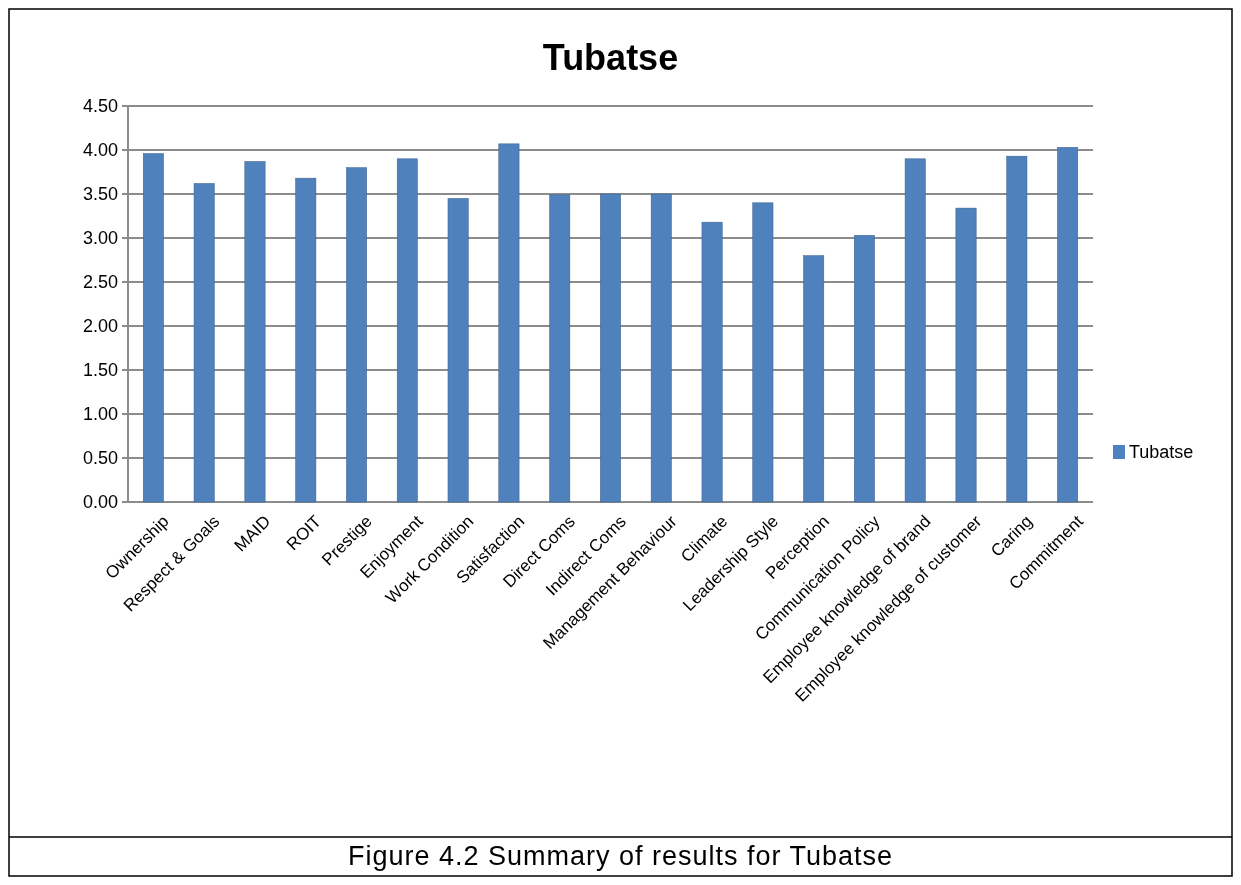 Image resolution: width=1241 pixels, height=885 pixels. I want to click on y-tick-label: 2.00, so click(100, 326).